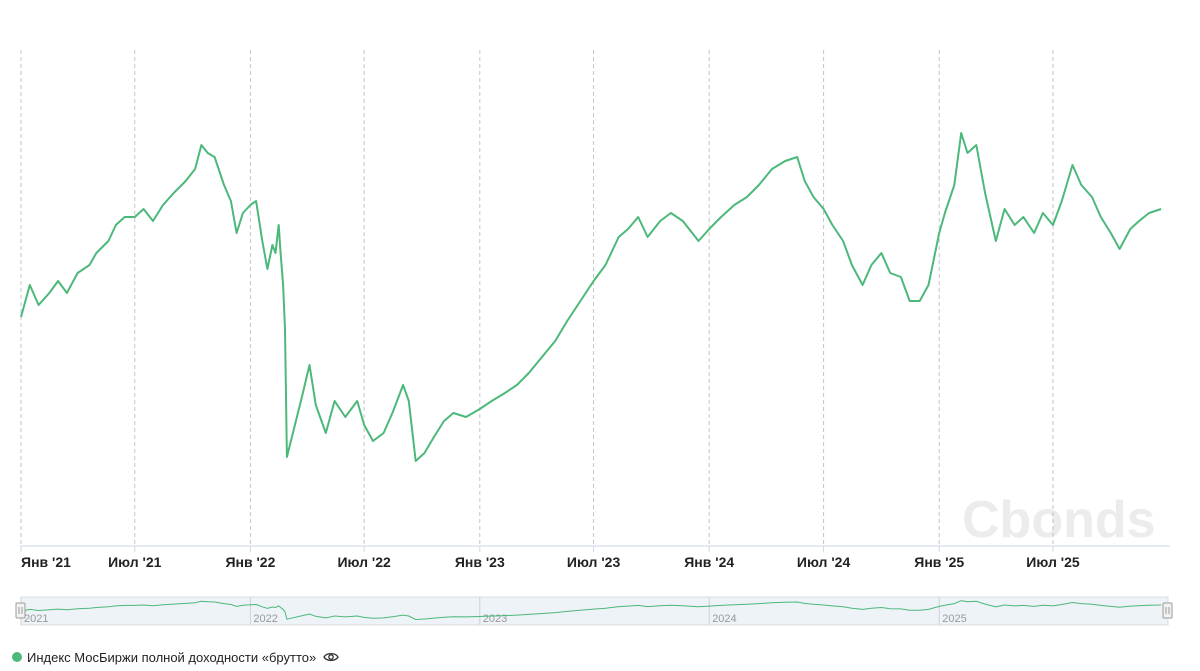 The image size is (1200, 671). Describe the element at coordinates (135, 562) in the screenshot. I see `x-tick-label-1: Июл '21` at that location.